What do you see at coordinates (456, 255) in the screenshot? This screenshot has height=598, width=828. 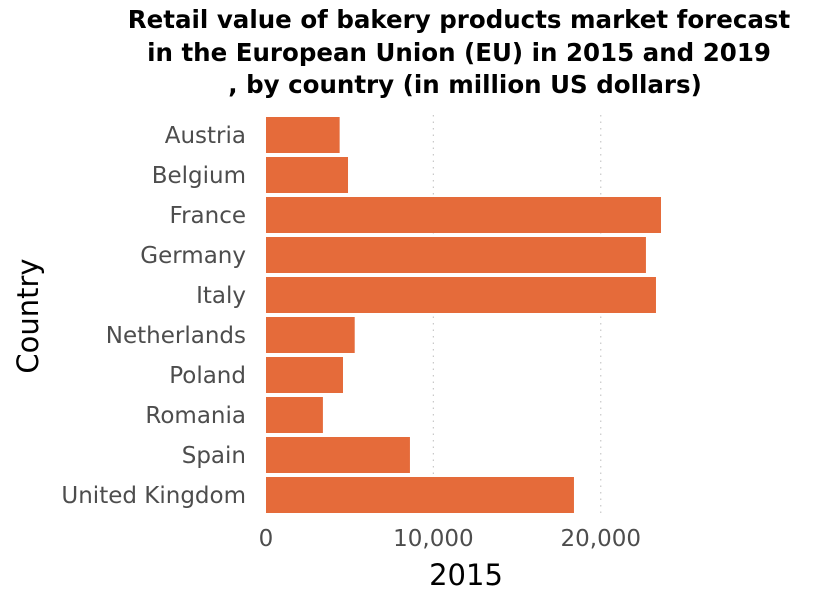 I see `bar-germany` at bounding box center [456, 255].